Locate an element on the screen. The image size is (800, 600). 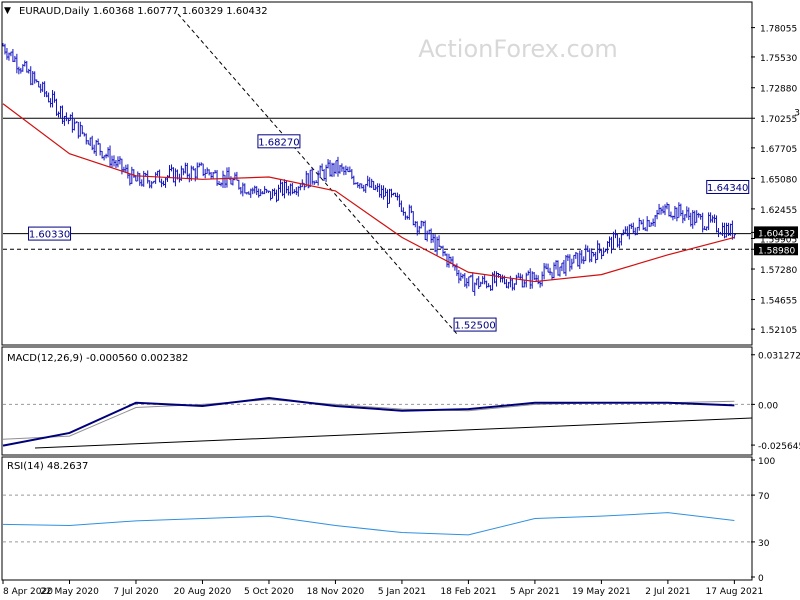
price-label-text: 1.52500 is located at coordinates (474, 326).